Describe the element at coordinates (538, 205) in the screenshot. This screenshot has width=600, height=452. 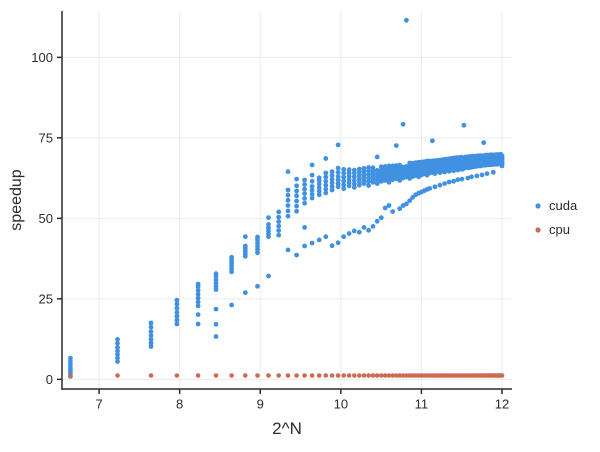
I see `cuda-marker-icon` at that location.